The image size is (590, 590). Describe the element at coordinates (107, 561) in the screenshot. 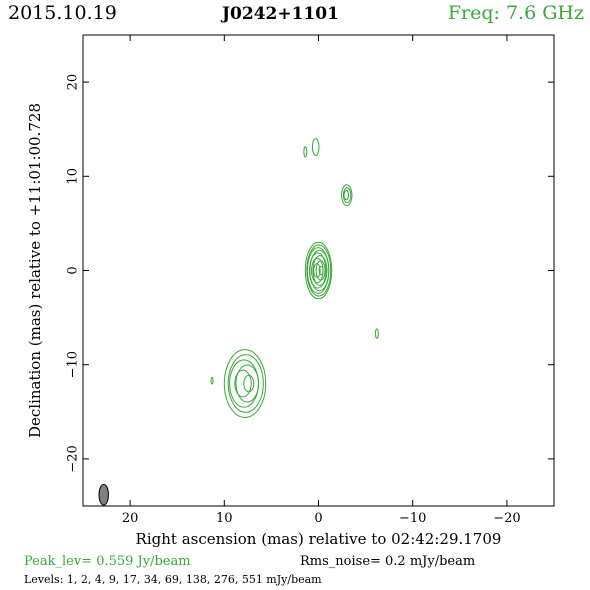

I see `peak-level-label: Peak_lev= 0.559 Jy/beam` at that location.